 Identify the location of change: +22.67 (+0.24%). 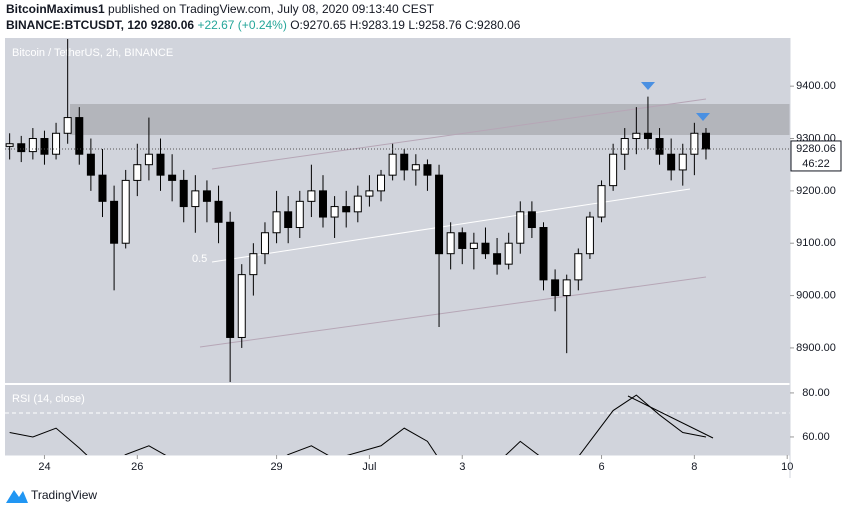
(241, 25).